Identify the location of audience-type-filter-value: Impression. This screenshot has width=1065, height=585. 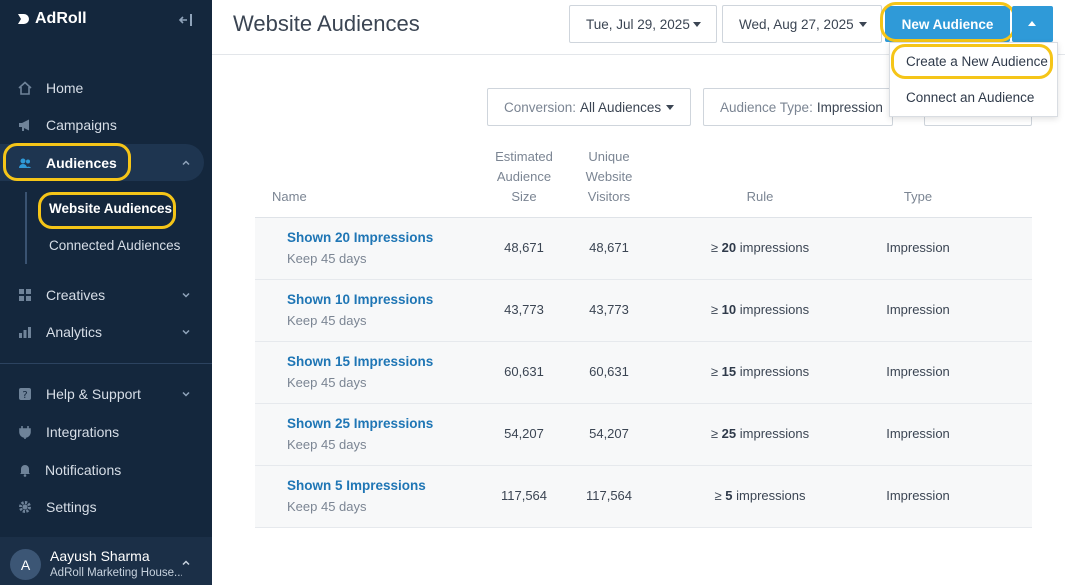
(849, 107).